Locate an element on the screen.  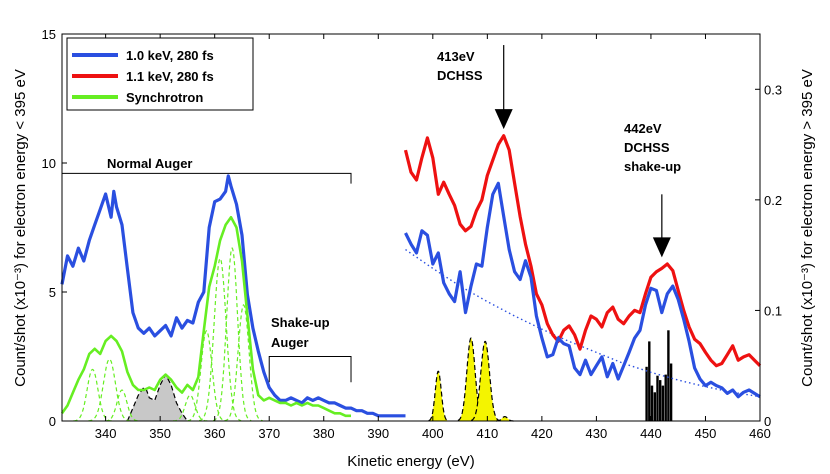
y-right-tick-label-0: 0 is located at coordinates (767, 421).